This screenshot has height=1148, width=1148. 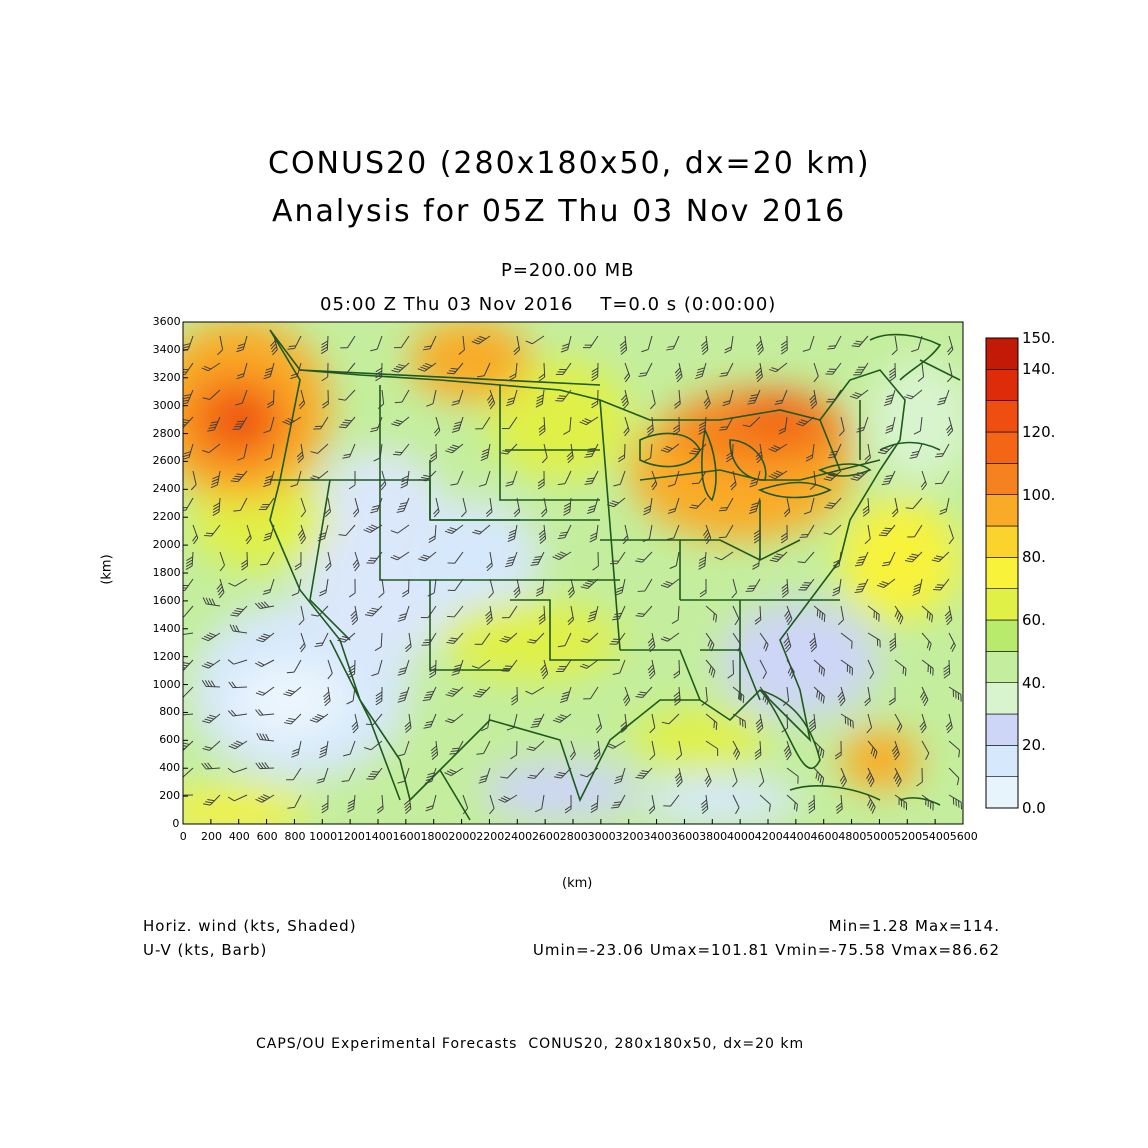 I want to click on y-tick-label: 800, so click(x=170, y=712).